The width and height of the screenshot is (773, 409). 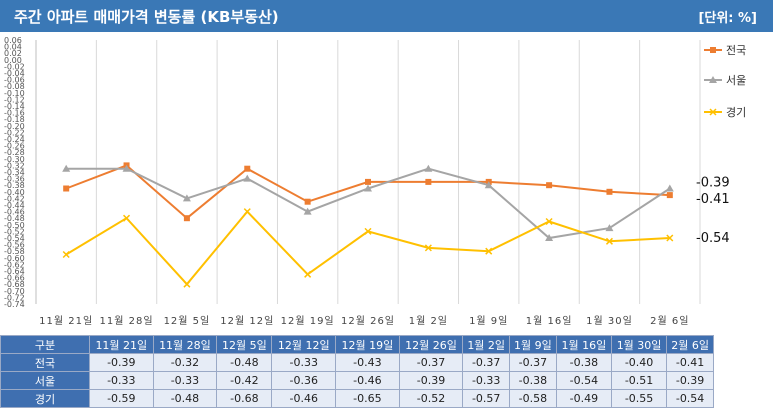 What do you see at coordinates (713, 199) in the screenshot?
I see `end-value-label: -0.41` at bounding box center [713, 199].